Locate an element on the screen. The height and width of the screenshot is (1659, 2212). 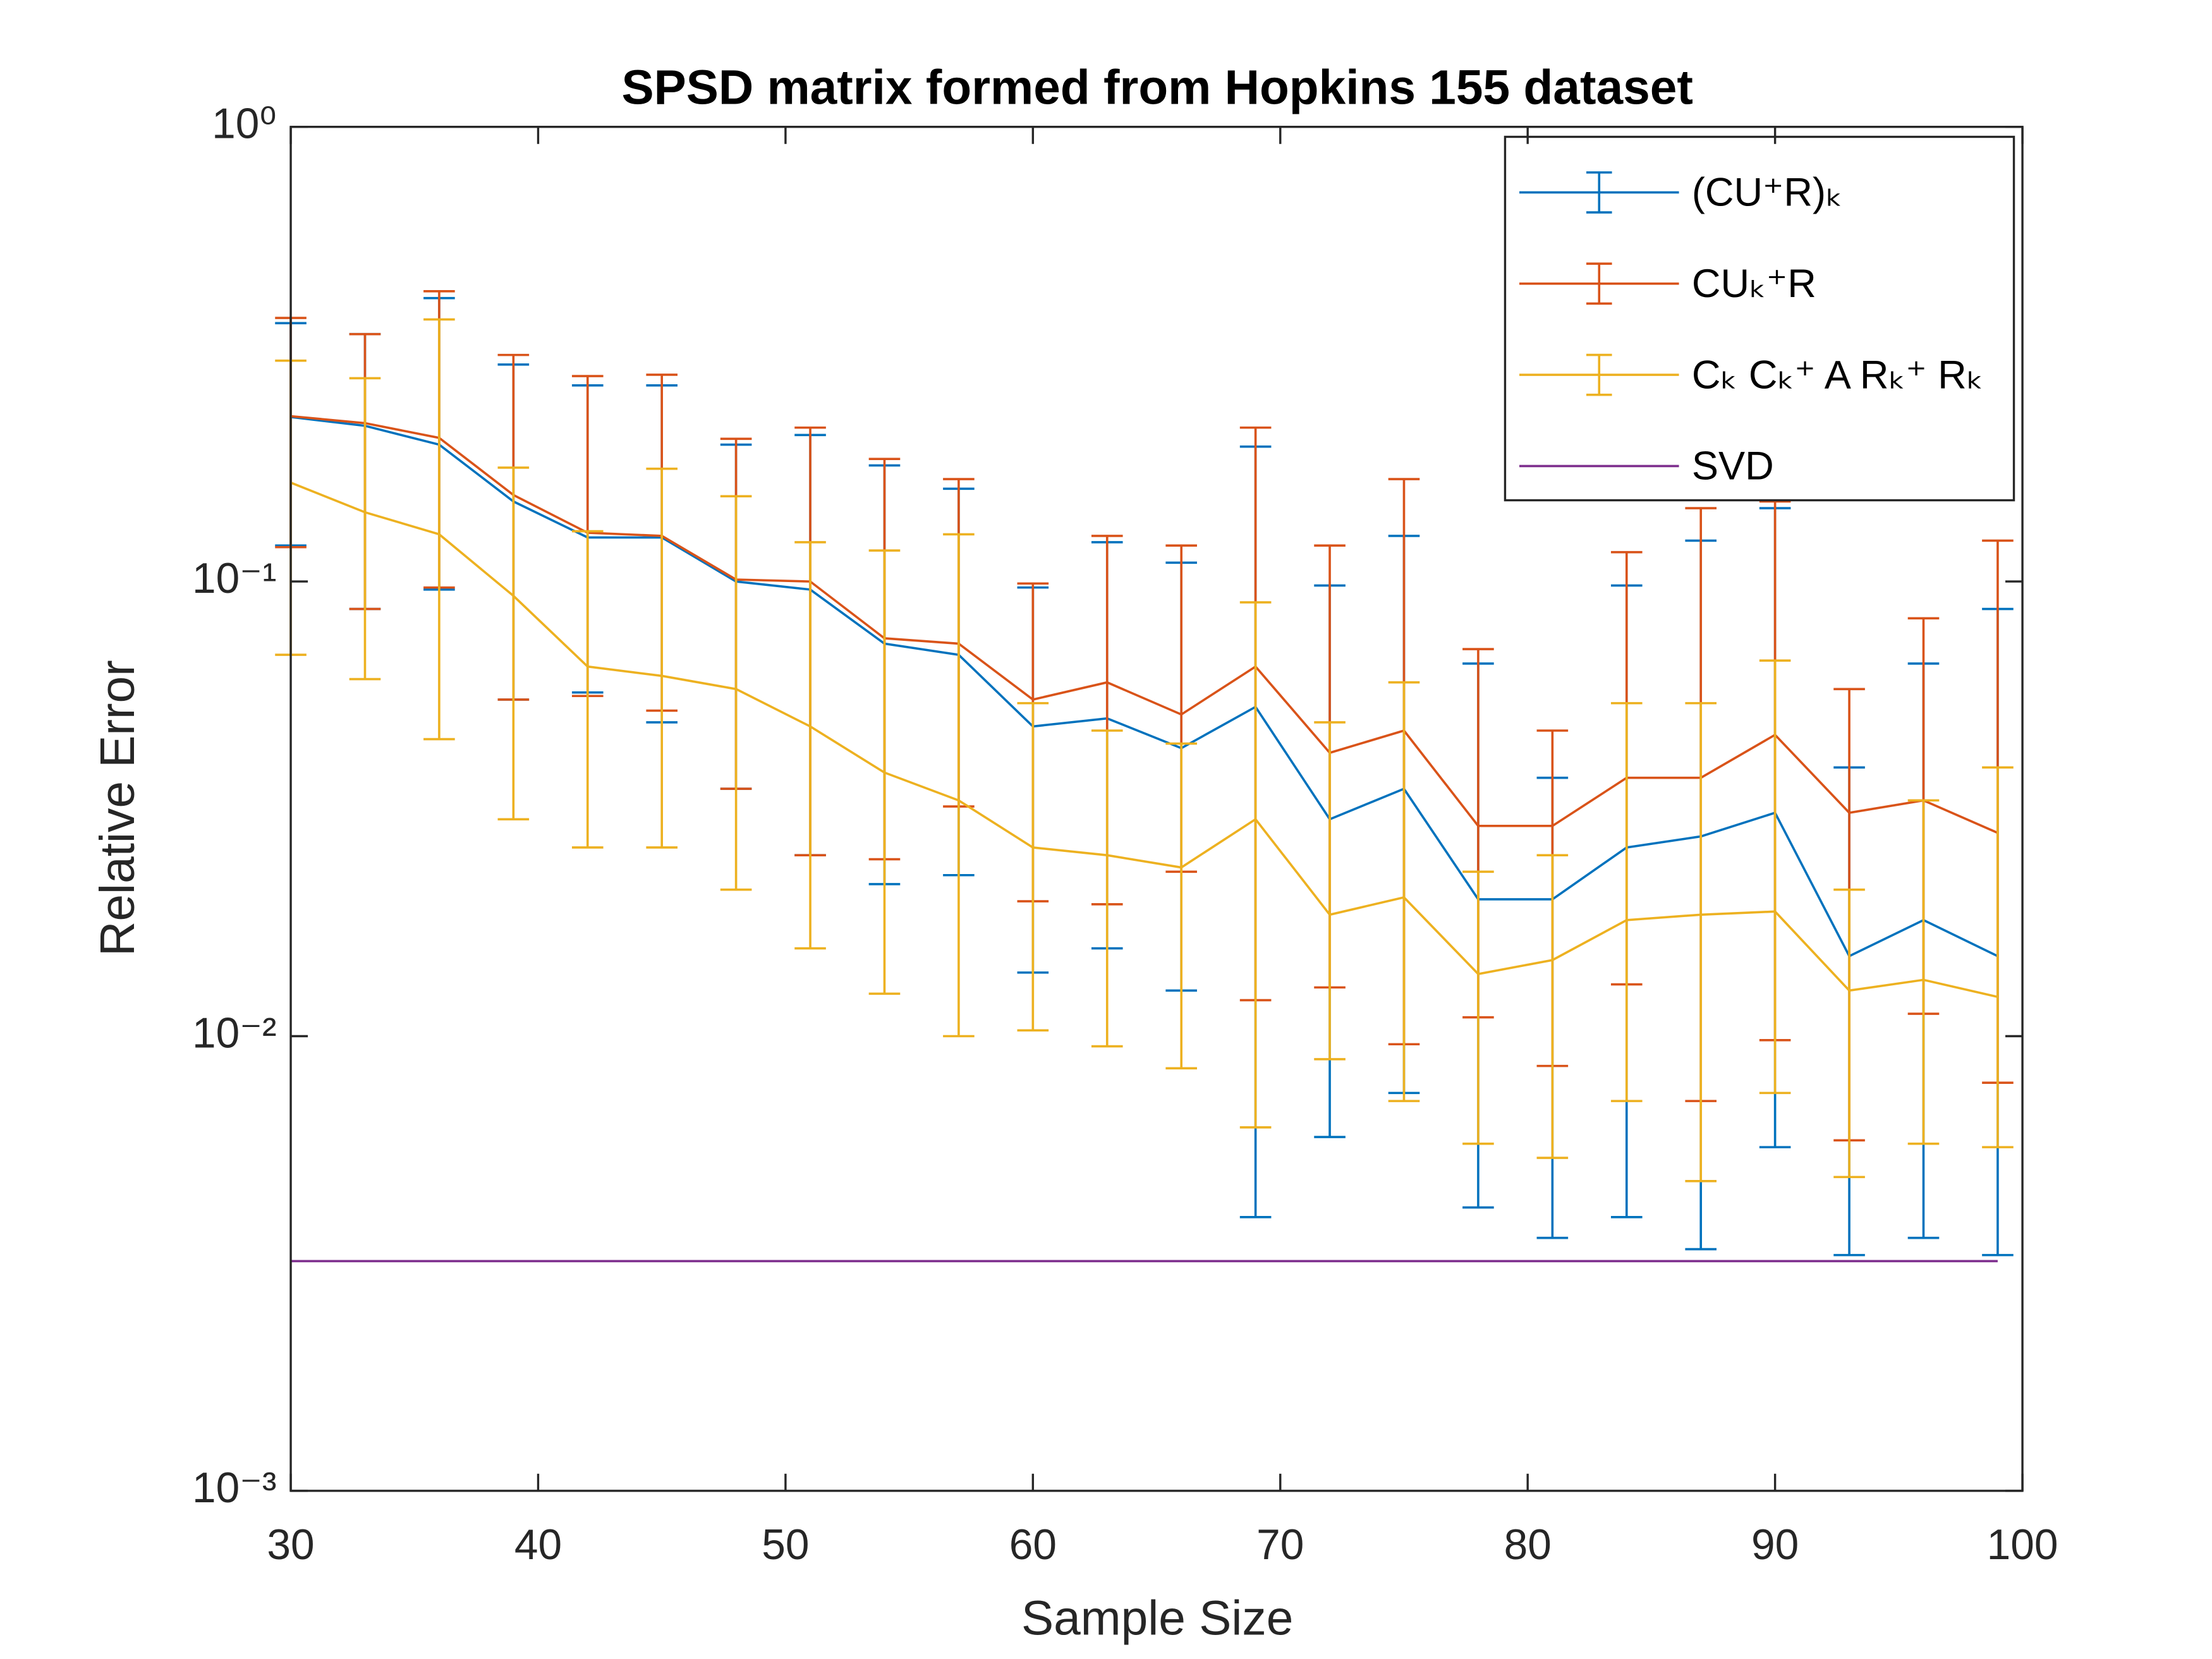
legend-box is located at coordinates (1759, 318).